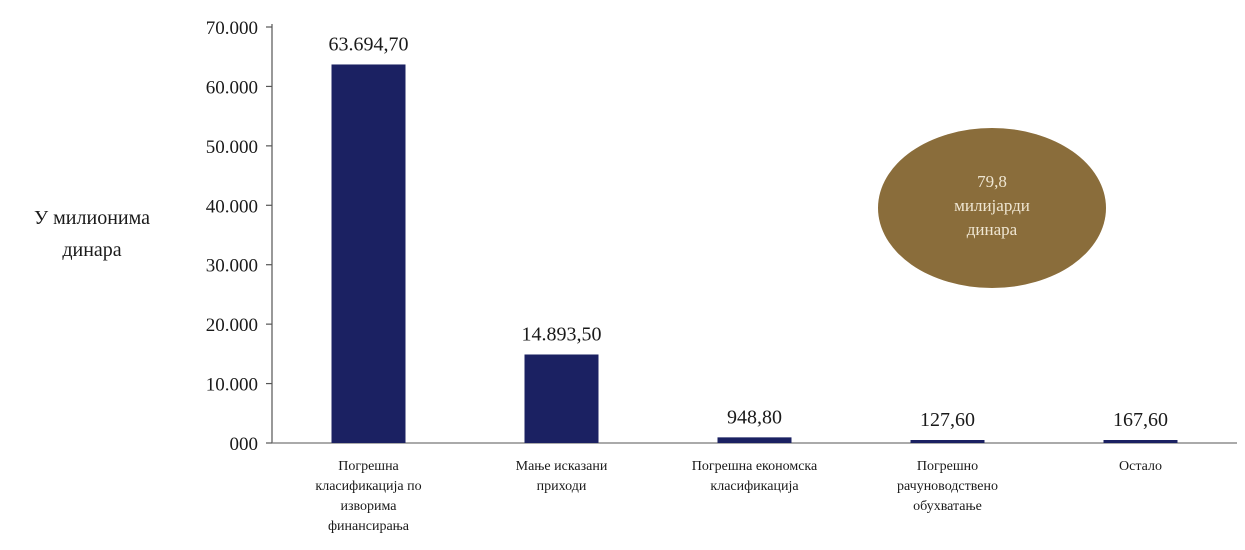  What do you see at coordinates (232, 325) in the screenshot?
I see `y-tick-label: 20.000` at bounding box center [232, 325].